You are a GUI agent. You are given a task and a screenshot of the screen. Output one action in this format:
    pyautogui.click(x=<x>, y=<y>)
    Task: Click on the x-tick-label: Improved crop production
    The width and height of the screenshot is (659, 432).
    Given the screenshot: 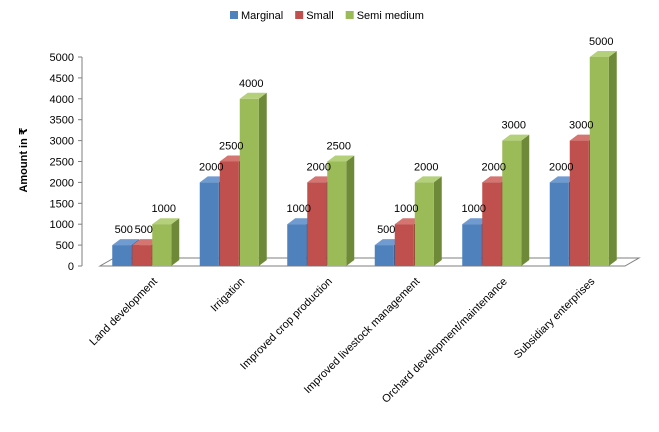 What is the action you would take?
    pyautogui.click(x=286, y=324)
    